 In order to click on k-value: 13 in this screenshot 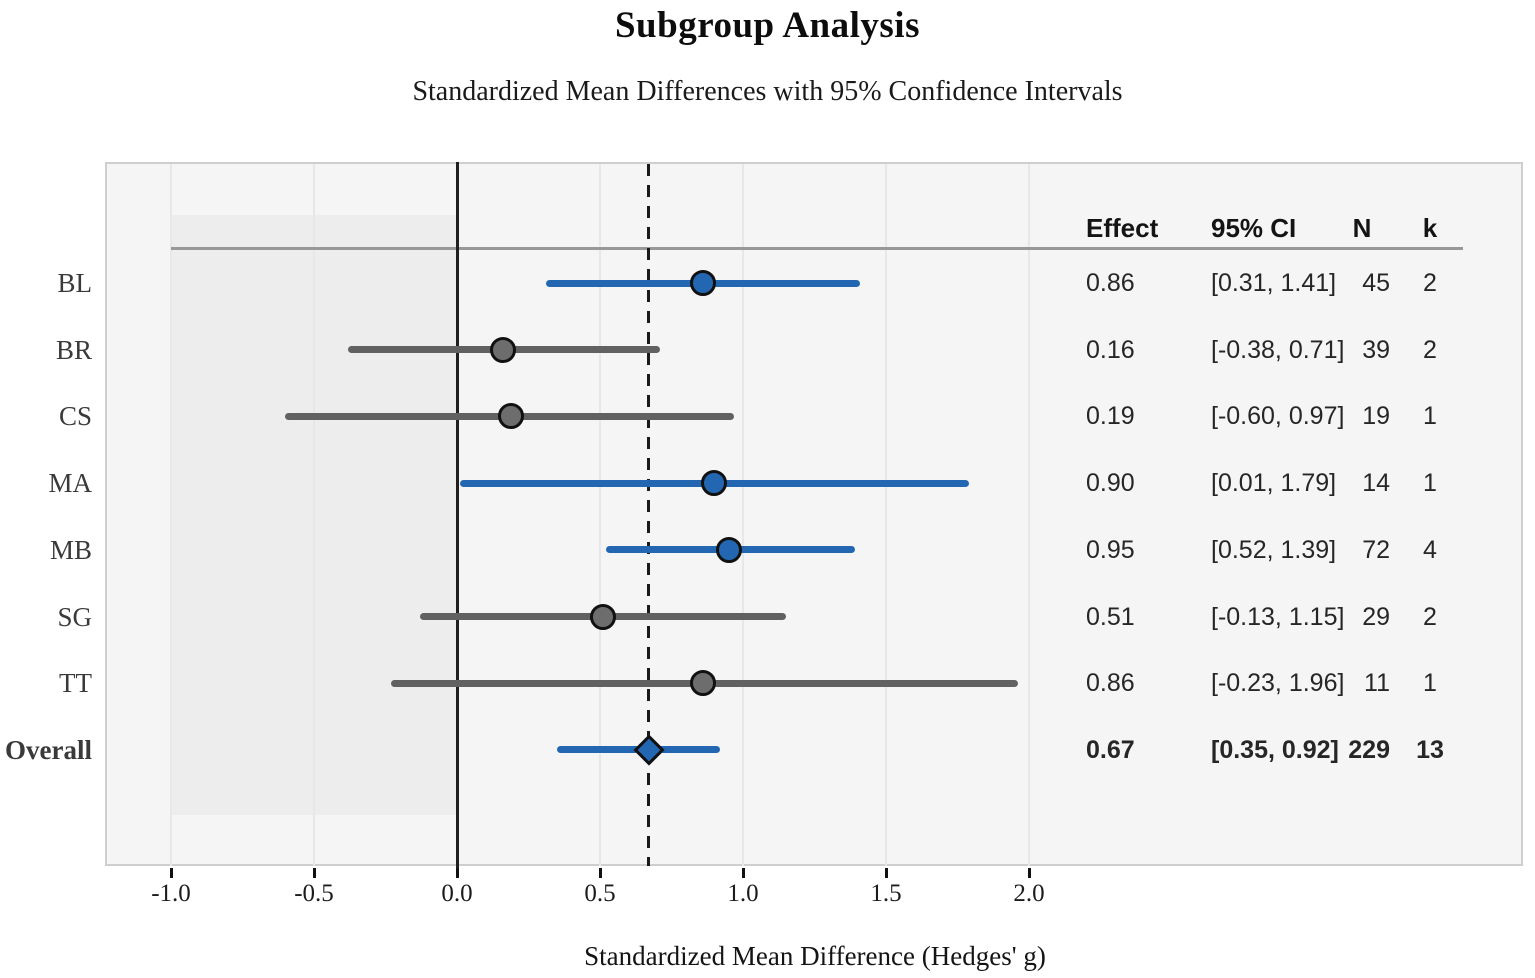, I will do `click(1430, 749)`.